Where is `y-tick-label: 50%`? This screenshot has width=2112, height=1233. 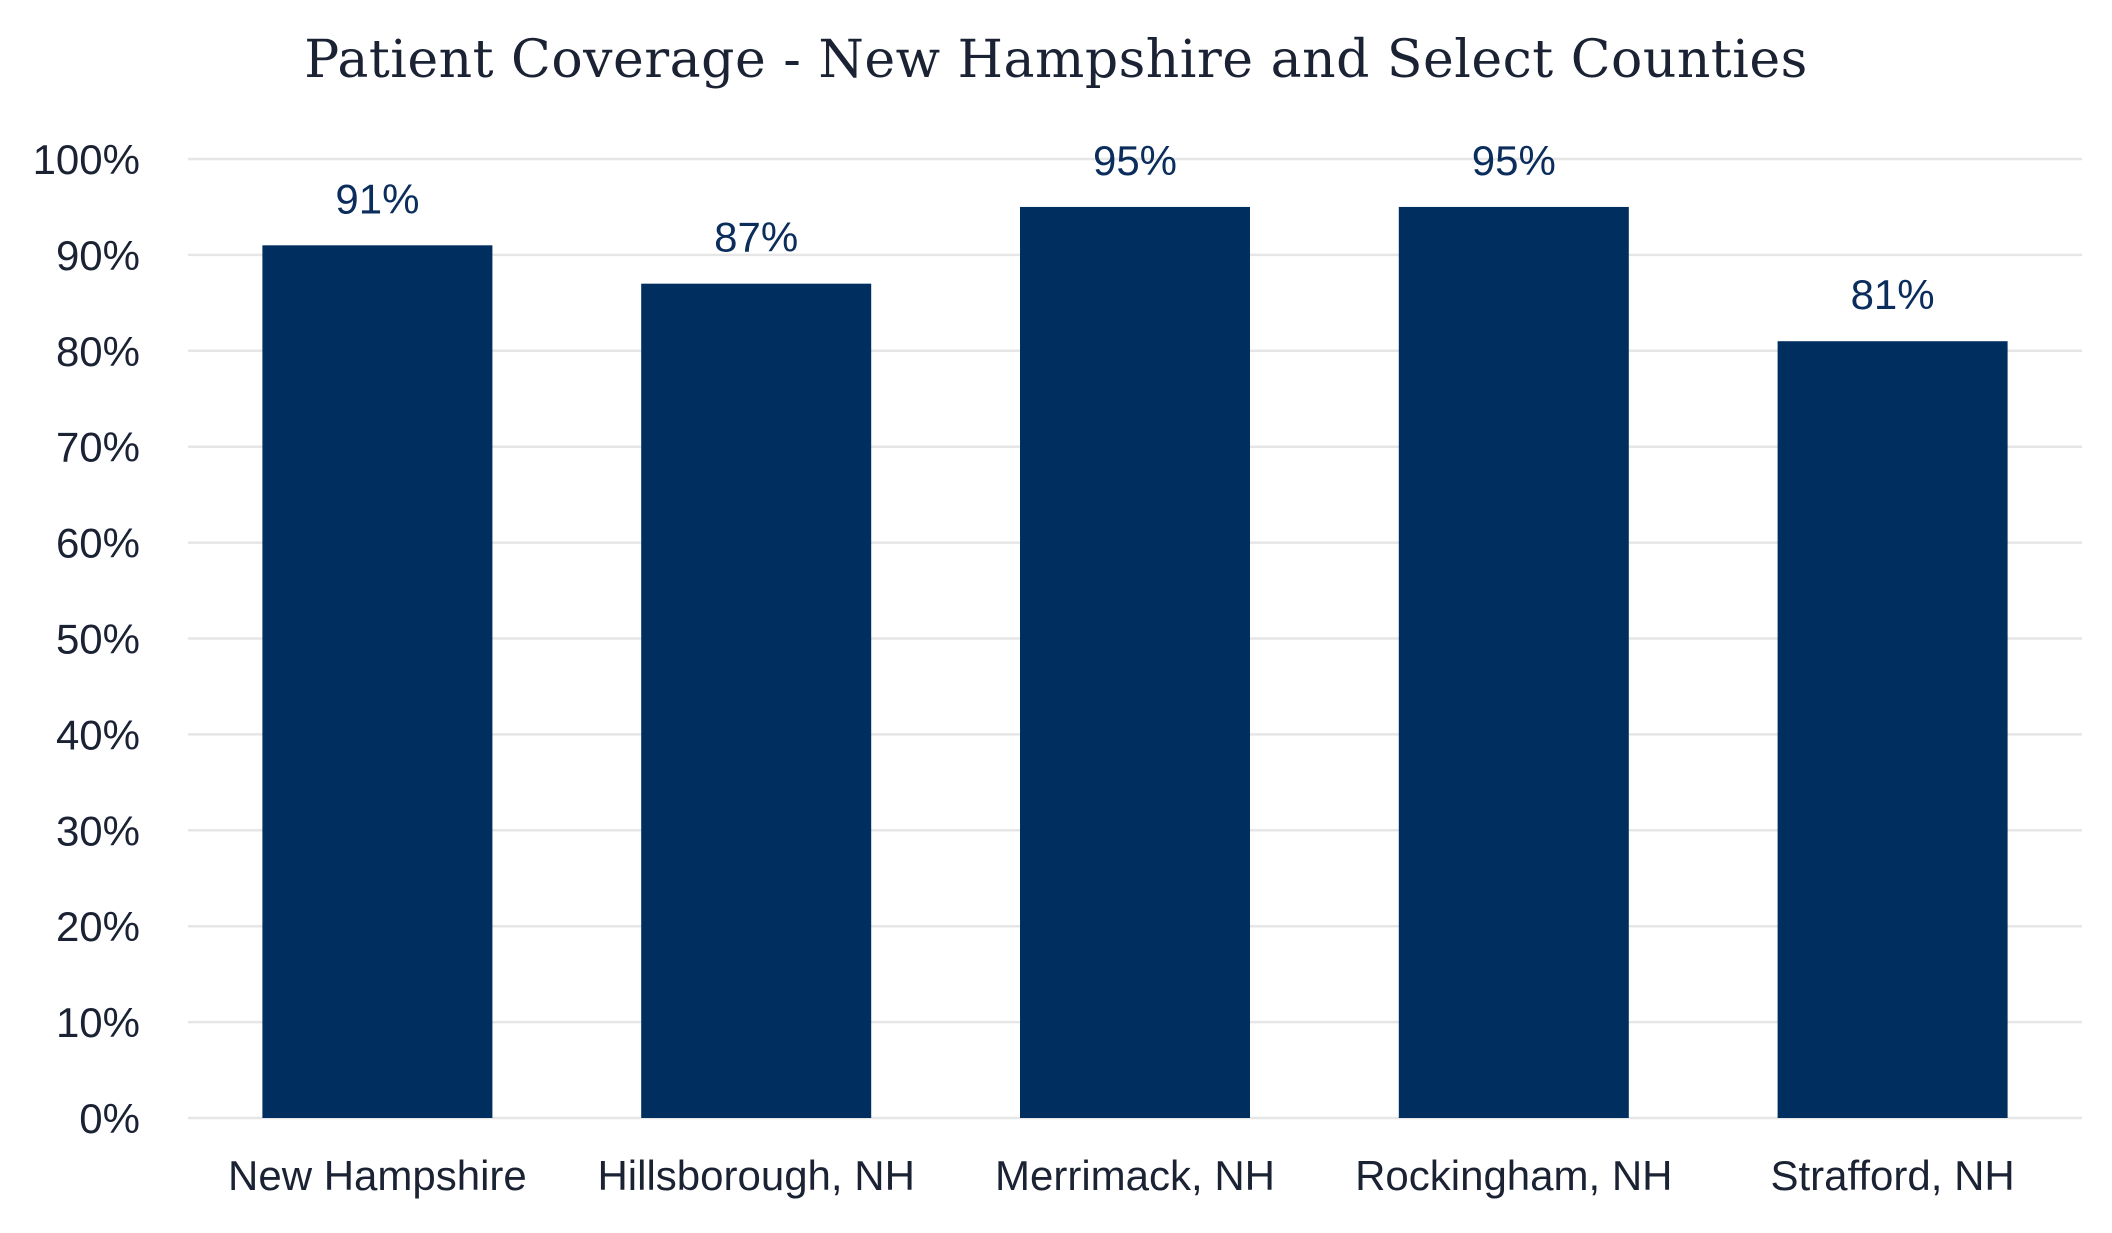
y-tick-label: 50% is located at coordinates (98, 639).